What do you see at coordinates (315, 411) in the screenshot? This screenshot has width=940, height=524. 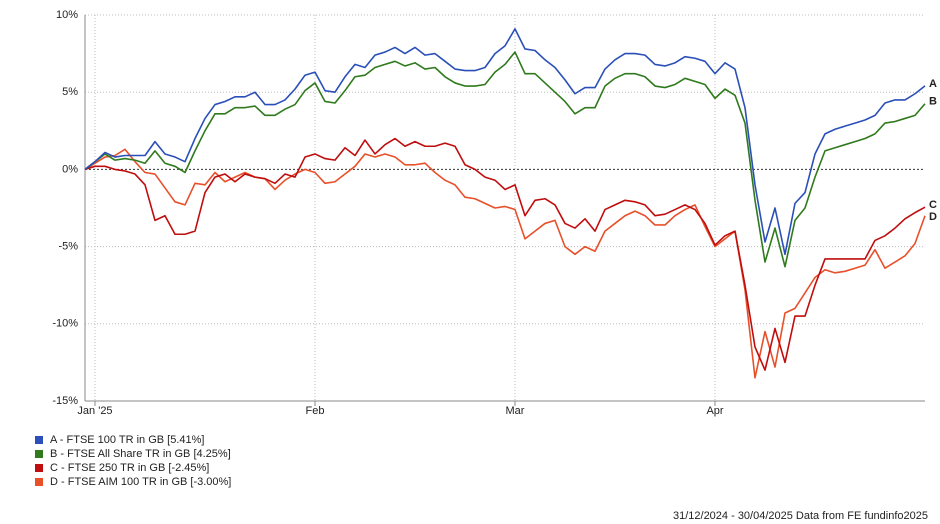 I see `x-tick-label: Feb` at bounding box center [315, 411].